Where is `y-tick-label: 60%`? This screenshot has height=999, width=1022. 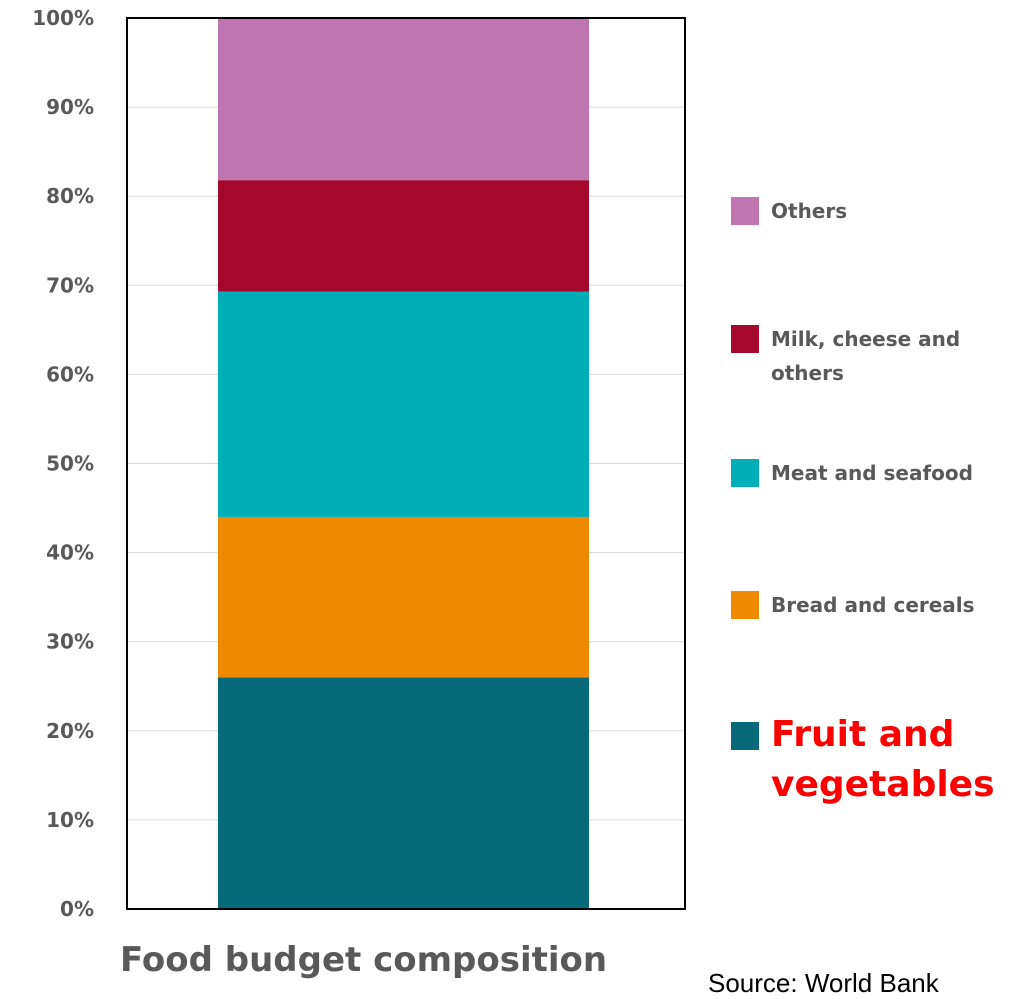
y-tick-label: 60% is located at coordinates (70, 374).